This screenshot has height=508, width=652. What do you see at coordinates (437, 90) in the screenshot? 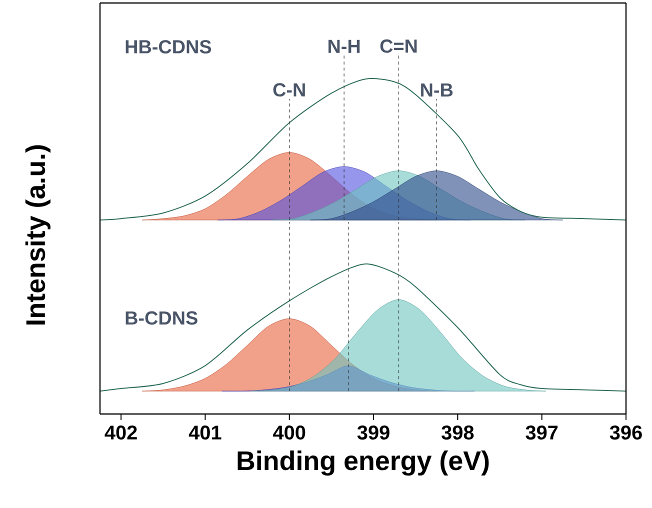
I see `ref-line-label: N-B` at bounding box center [437, 90].